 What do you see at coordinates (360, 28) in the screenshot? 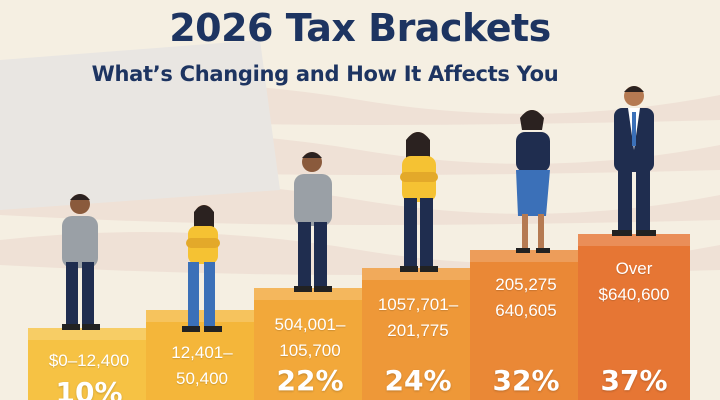
I see `page-title: 2026 Tax Brackets` at bounding box center [360, 28].